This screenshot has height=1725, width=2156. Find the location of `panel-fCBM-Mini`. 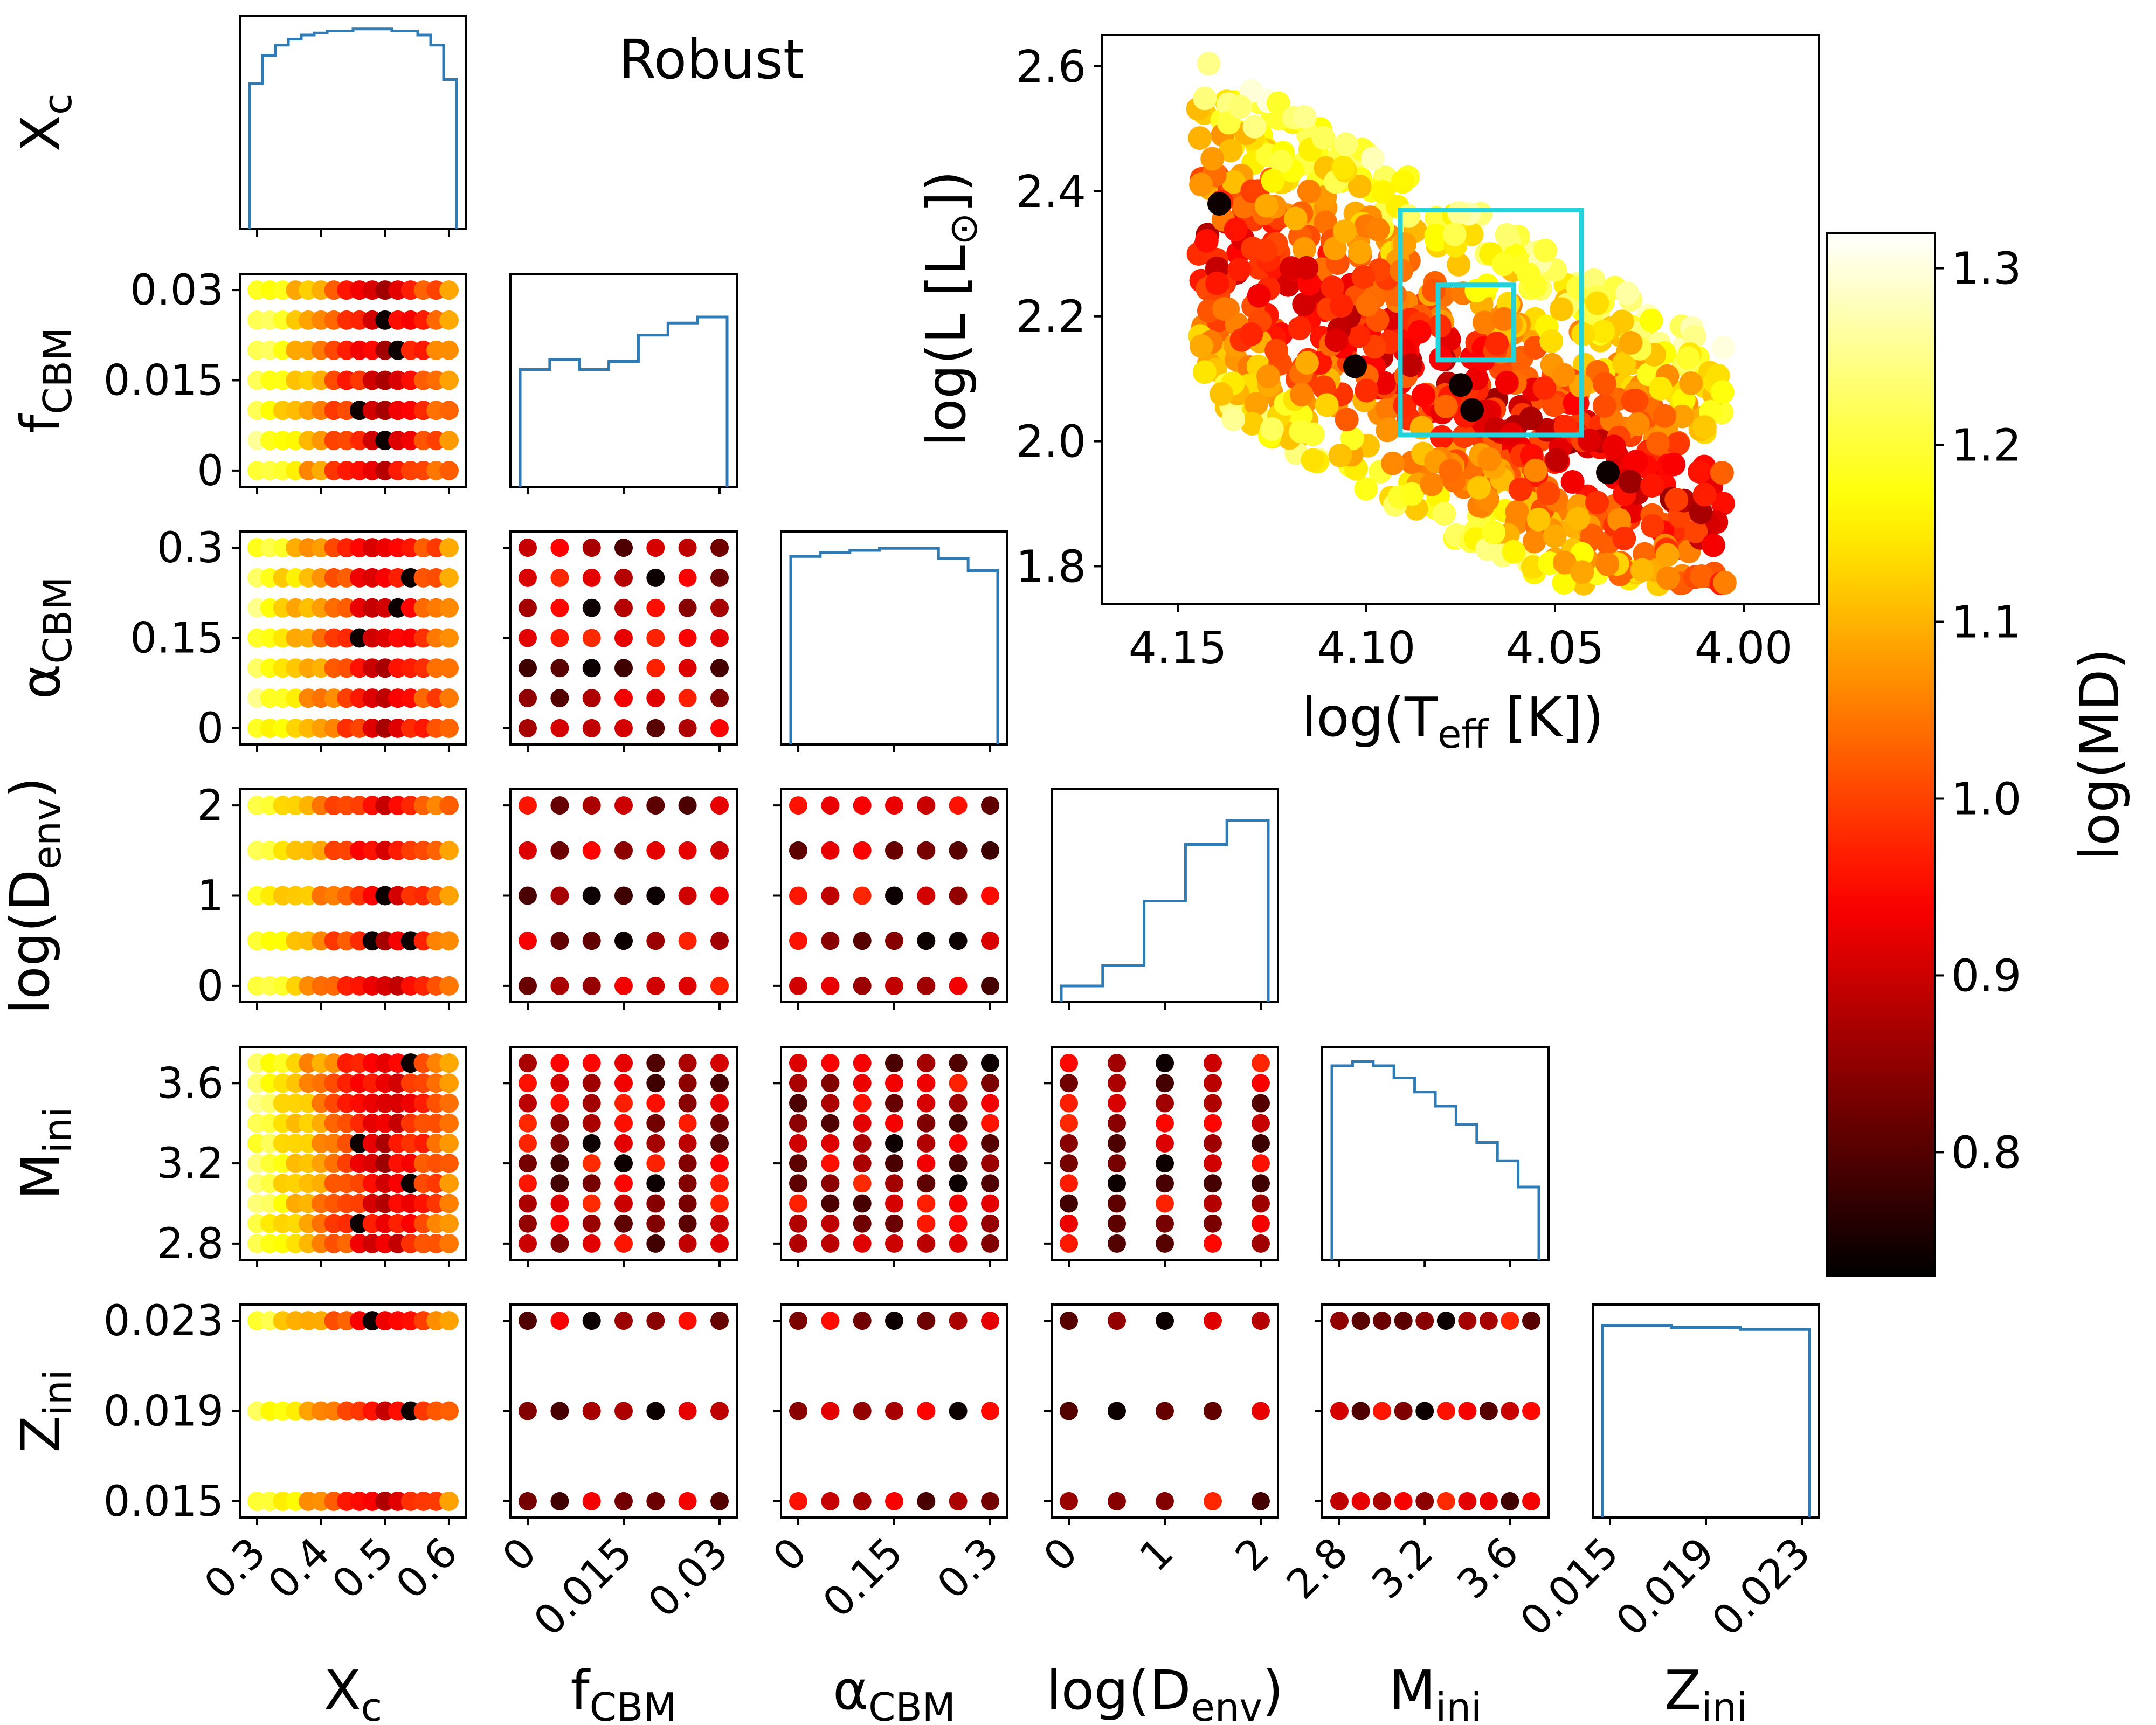

panel-fCBM-Mini is located at coordinates (620, 1156).